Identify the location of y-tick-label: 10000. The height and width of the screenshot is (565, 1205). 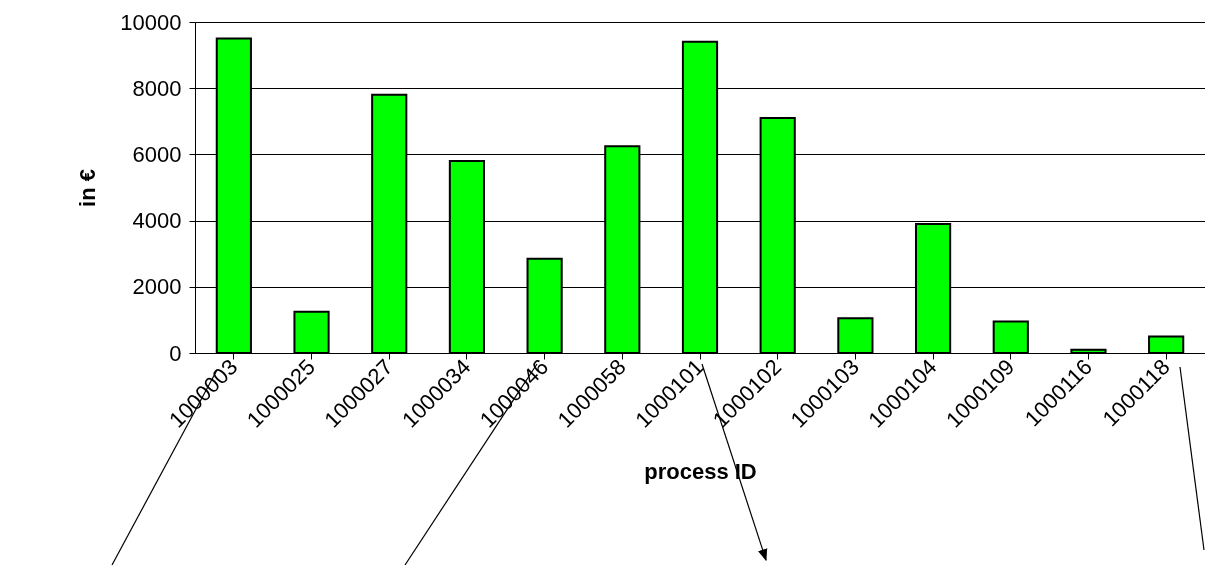
(151, 22).